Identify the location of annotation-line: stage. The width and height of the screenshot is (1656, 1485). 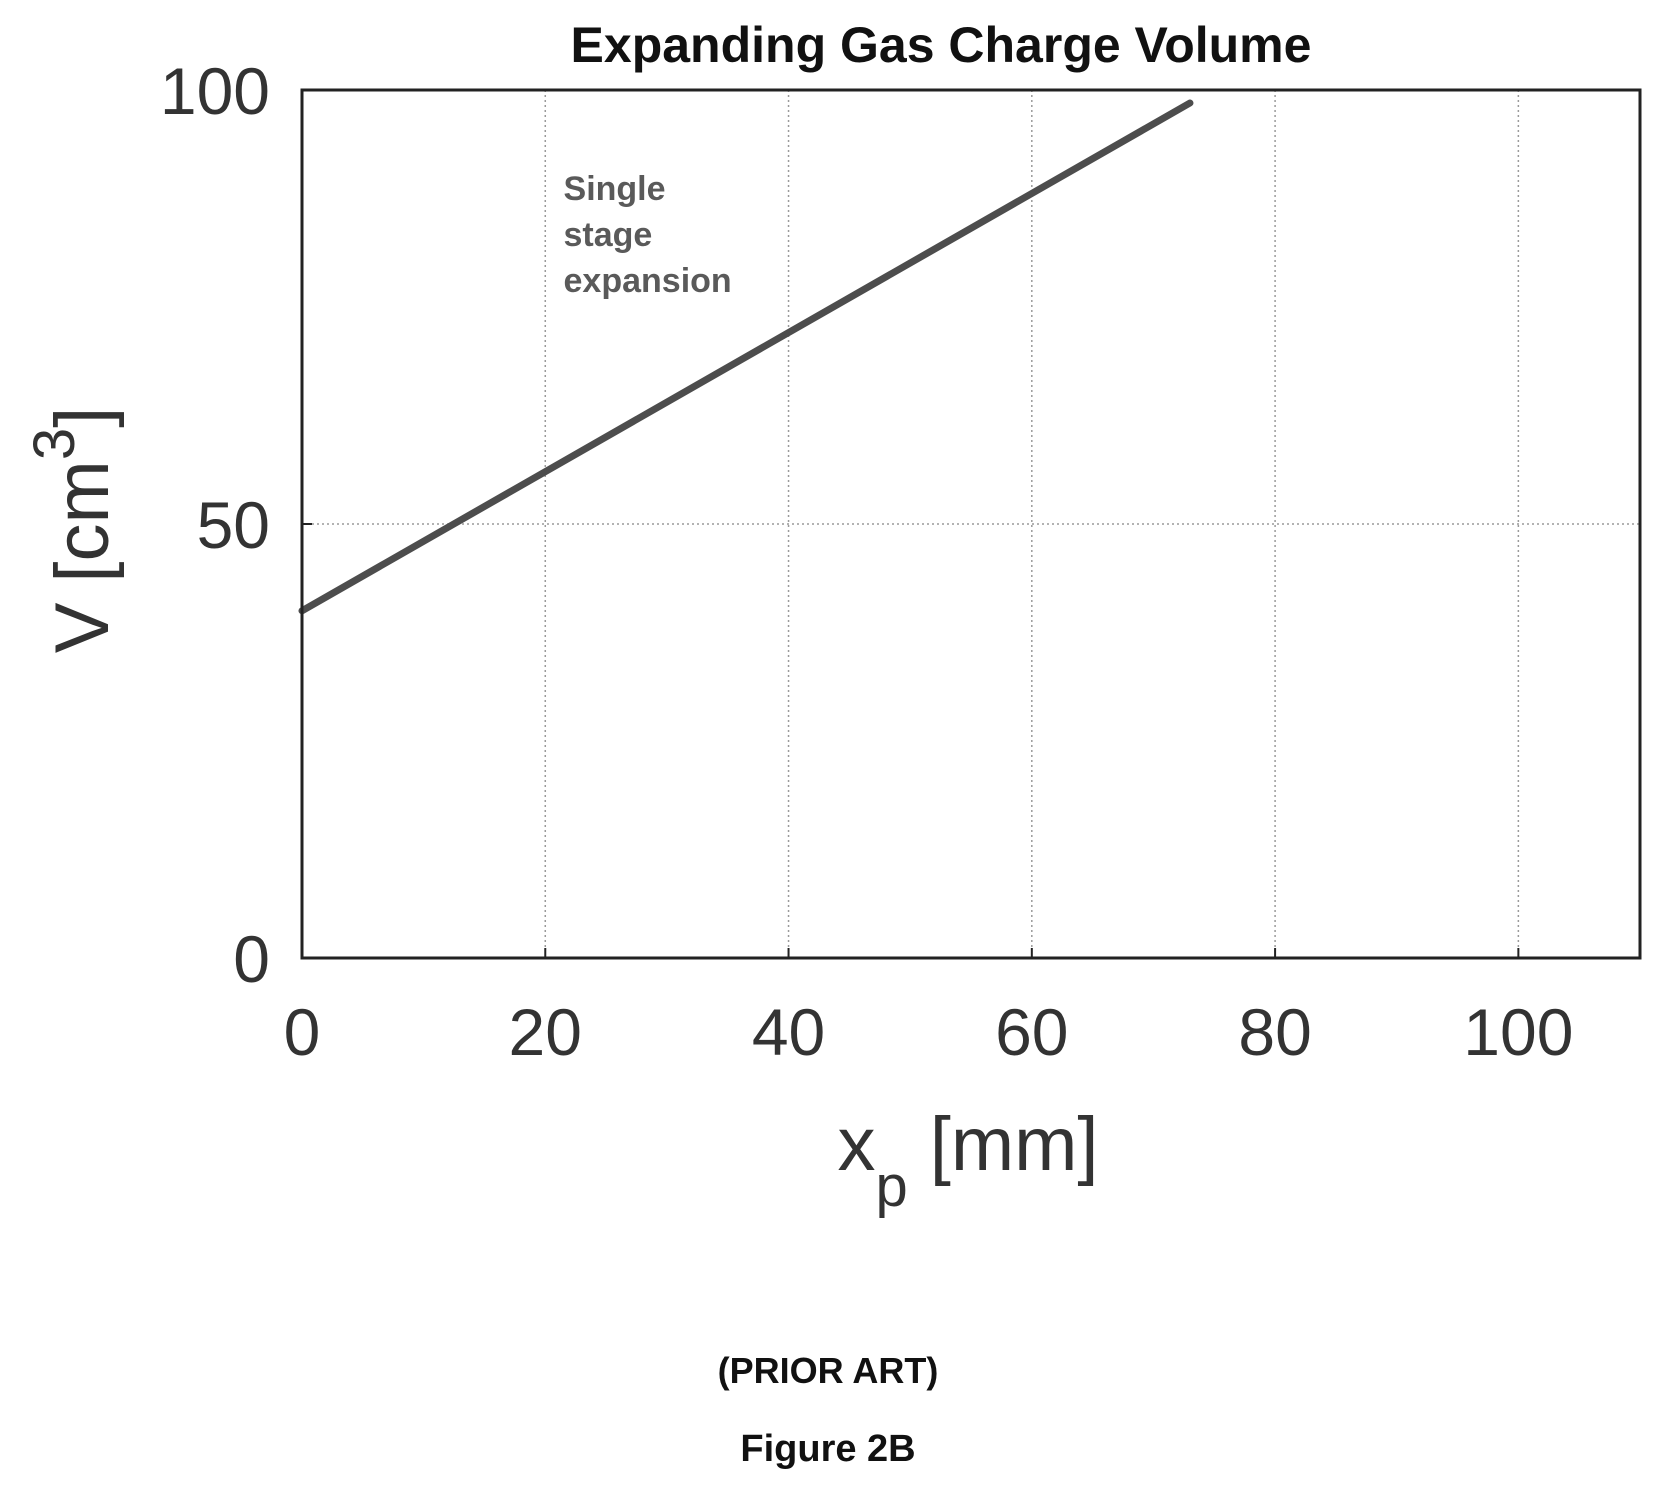
(608, 235).